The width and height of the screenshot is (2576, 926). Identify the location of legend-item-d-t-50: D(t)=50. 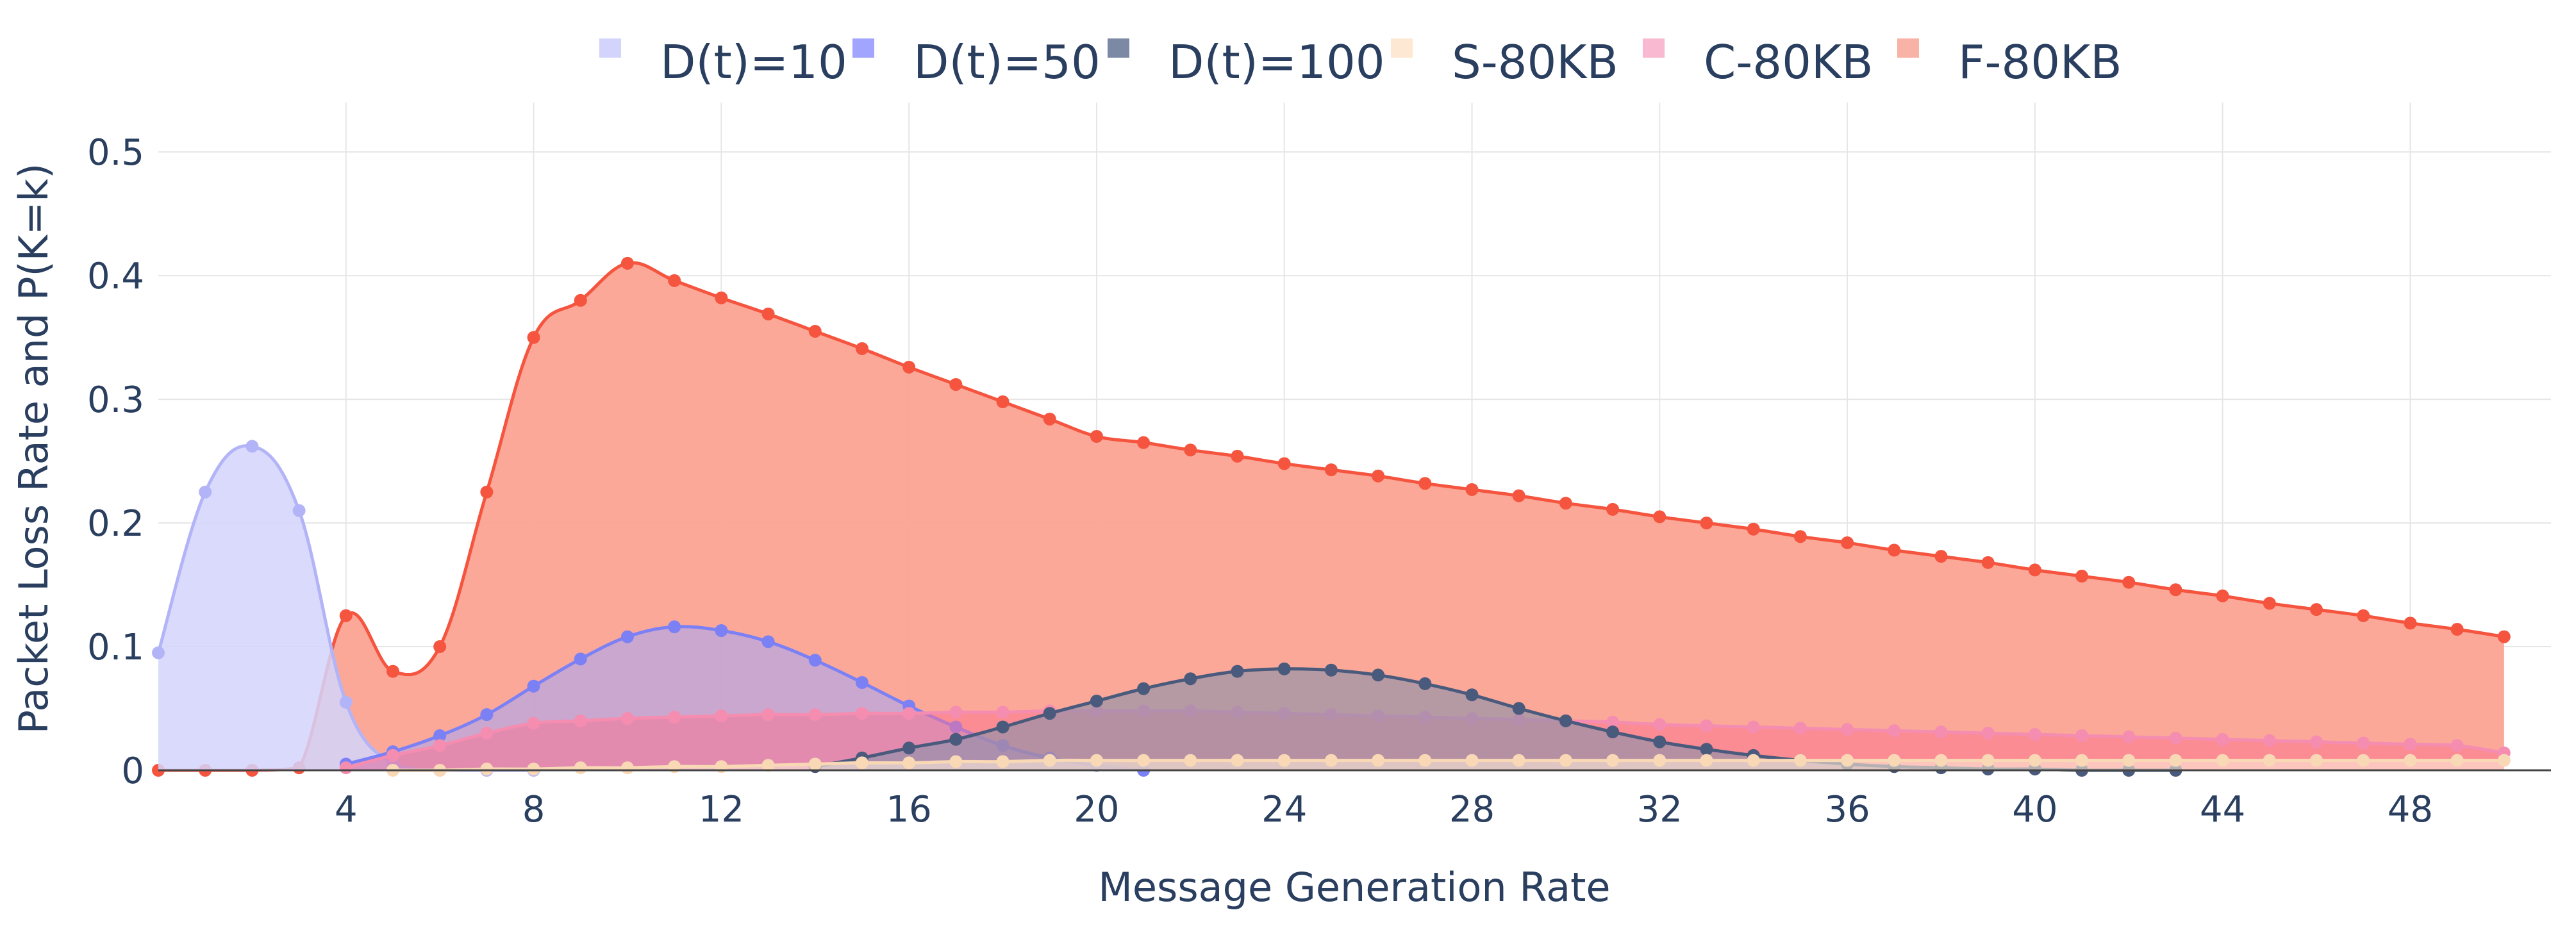
(977, 62).